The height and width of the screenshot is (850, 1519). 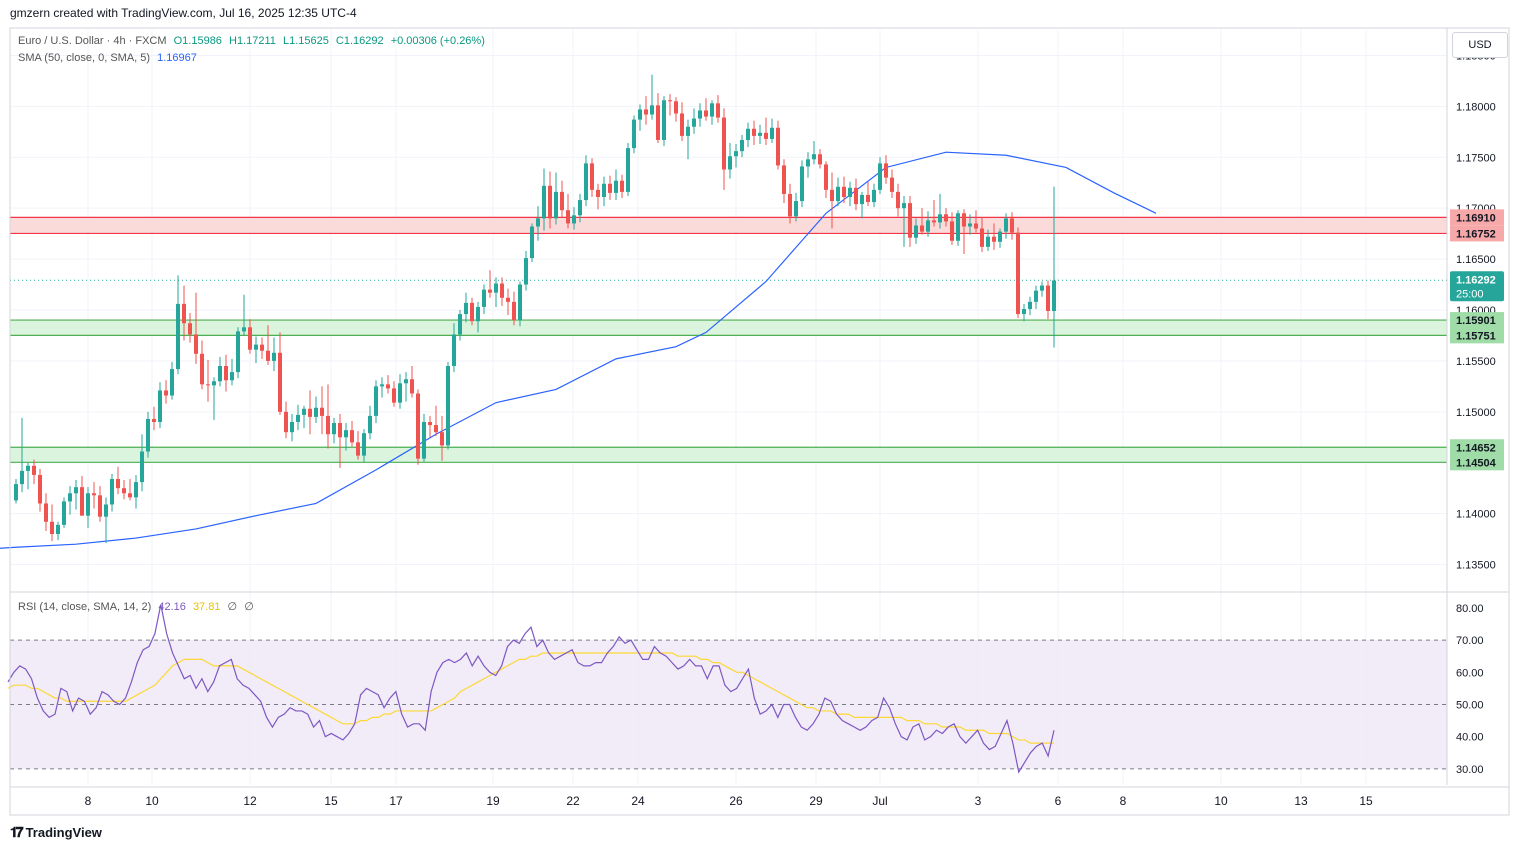 What do you see at coordinates (493, 801) in the screenshot?
I see `time-tick-label: 19` at bounding box center [493, 801].